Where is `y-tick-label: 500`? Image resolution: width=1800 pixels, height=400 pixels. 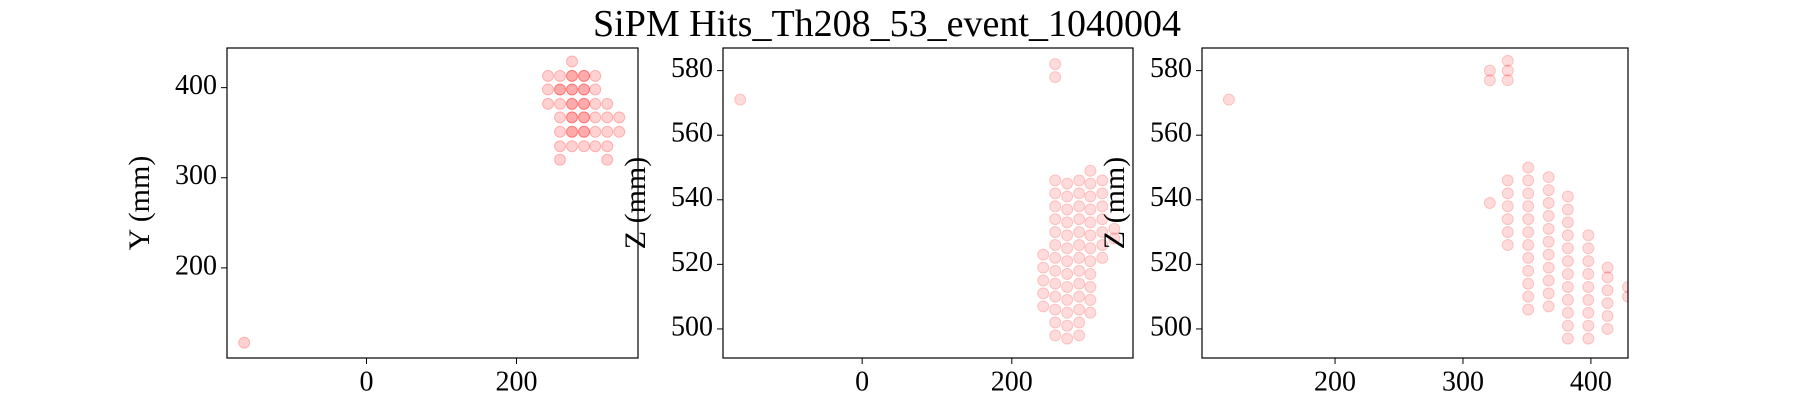
y-tick-label: 500 is located at coordinates (692, 326).